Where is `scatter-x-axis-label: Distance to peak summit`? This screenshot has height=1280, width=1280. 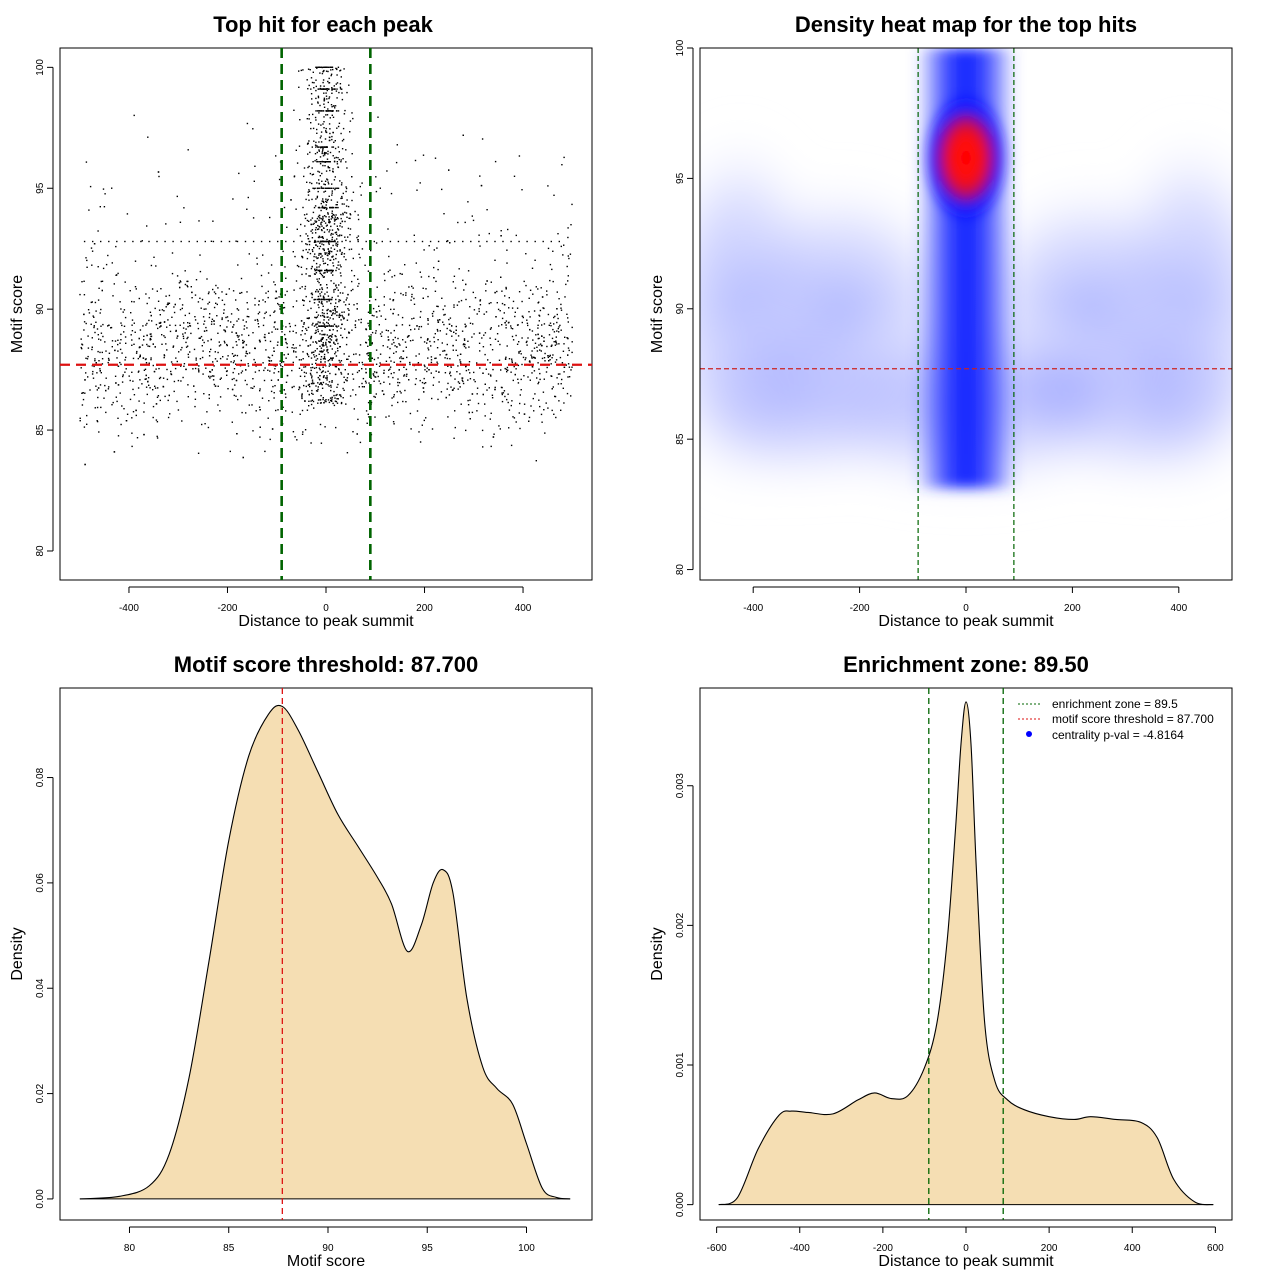
scatter-x-axis-label: Distance to peak summit is located at coordinates (326, 621).